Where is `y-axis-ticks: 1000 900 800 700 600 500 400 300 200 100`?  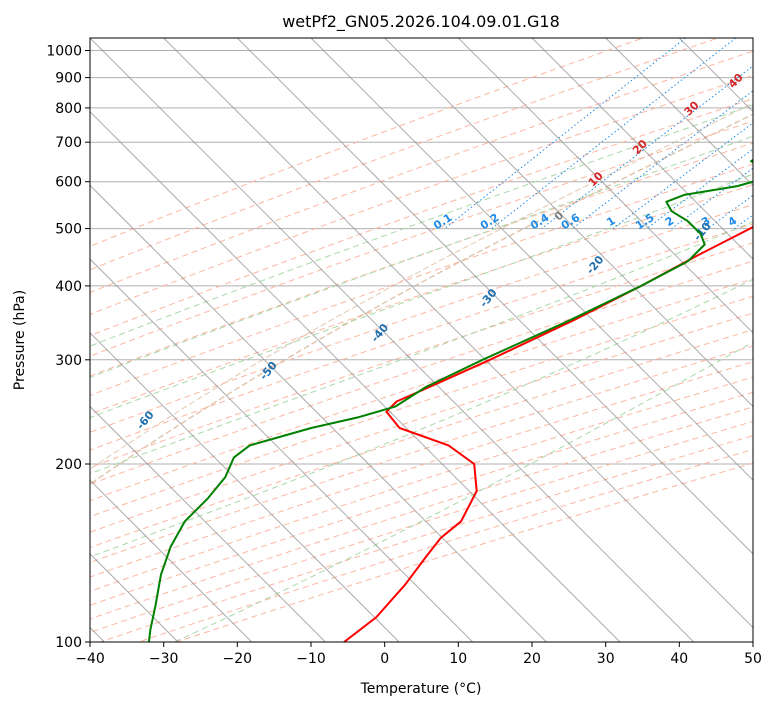 y-axis-ticks: 1000 900 800 700 600 500 400 300 200 100 is located at coordinates (68, 347).